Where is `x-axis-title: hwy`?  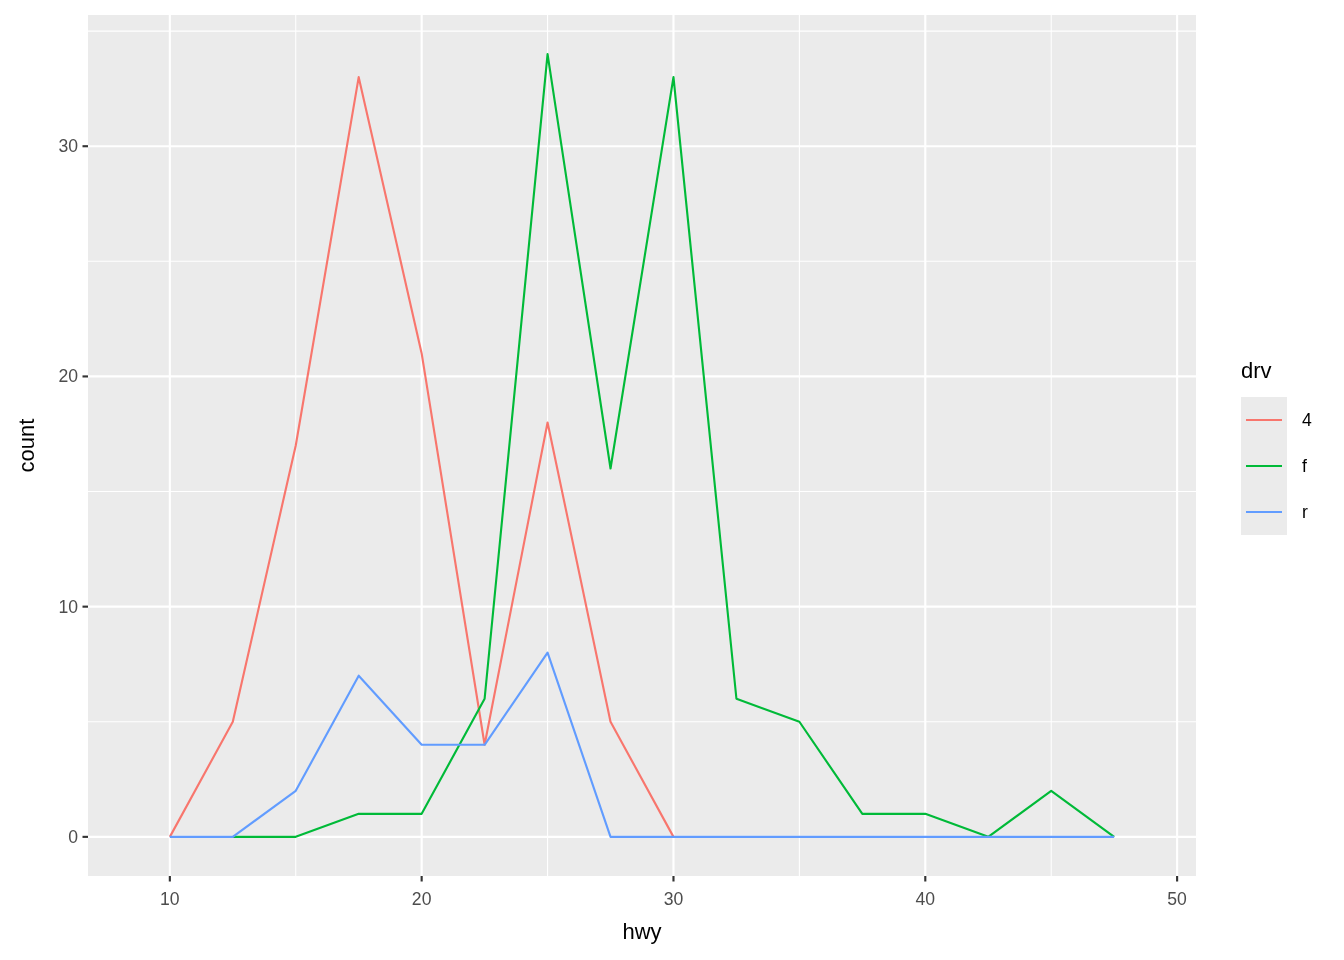
x-axis-title: hwy is located at coordinates (642, 931).